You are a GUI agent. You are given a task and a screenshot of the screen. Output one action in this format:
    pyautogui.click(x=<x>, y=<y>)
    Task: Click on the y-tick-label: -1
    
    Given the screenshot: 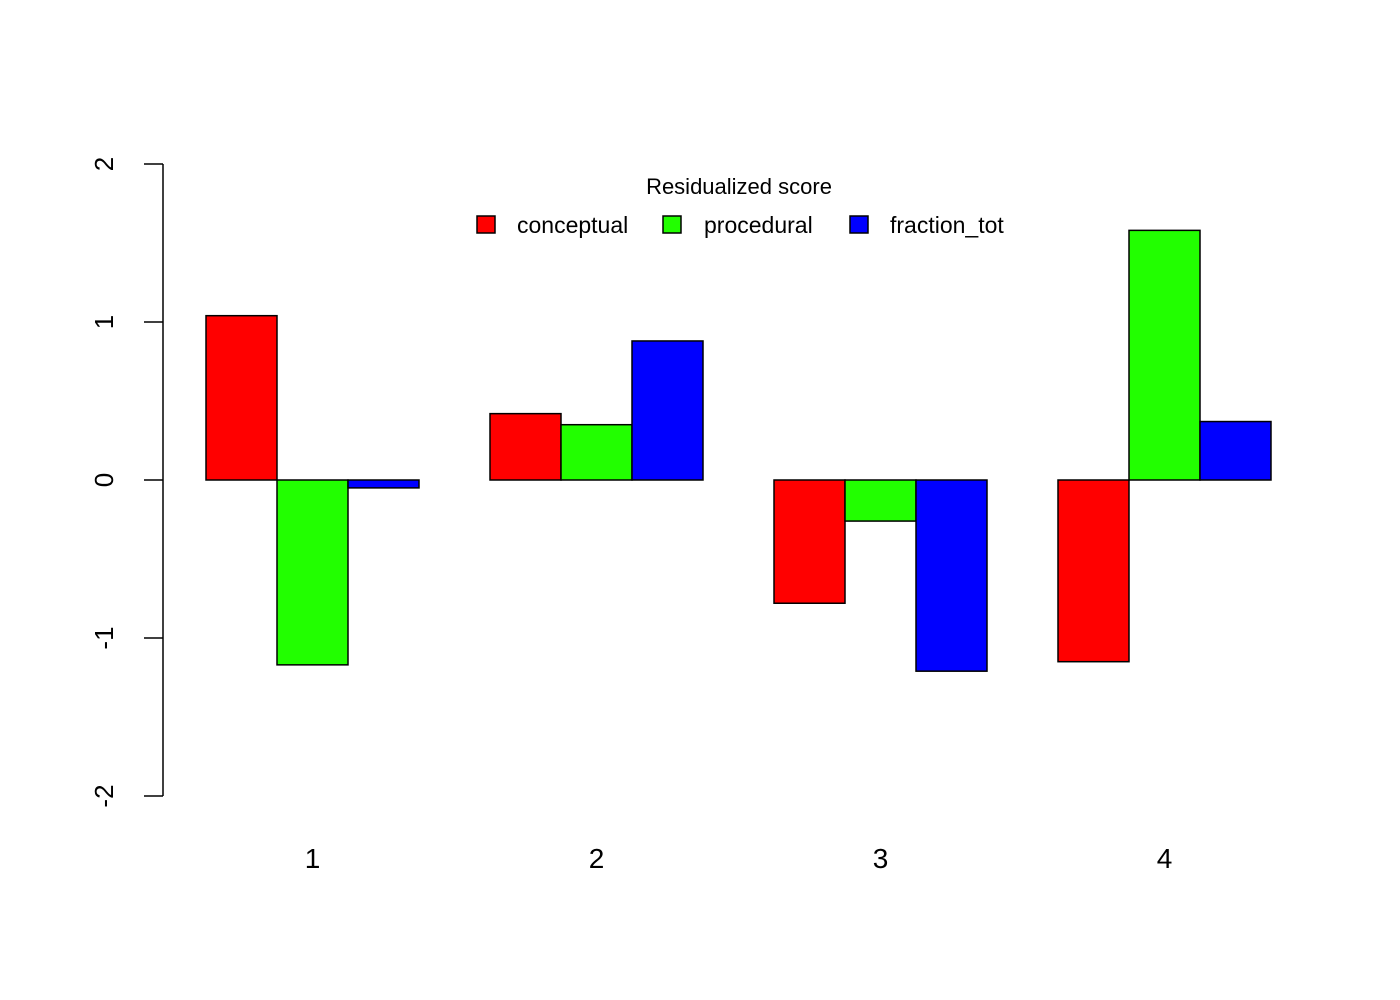 What is the action you would take?
    pyautogui.click(x=104, y=637)
    